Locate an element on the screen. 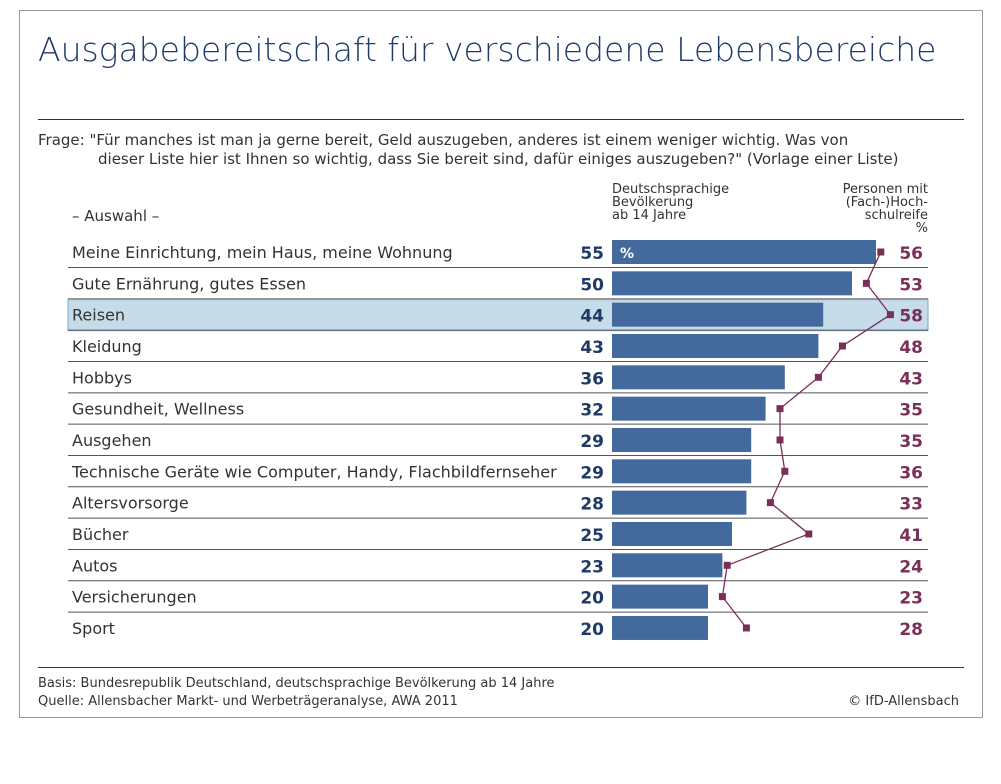 This screenshot has width=1001, height=784. series-header-left: Deutschsprachige is located at coordinates (670, 189).